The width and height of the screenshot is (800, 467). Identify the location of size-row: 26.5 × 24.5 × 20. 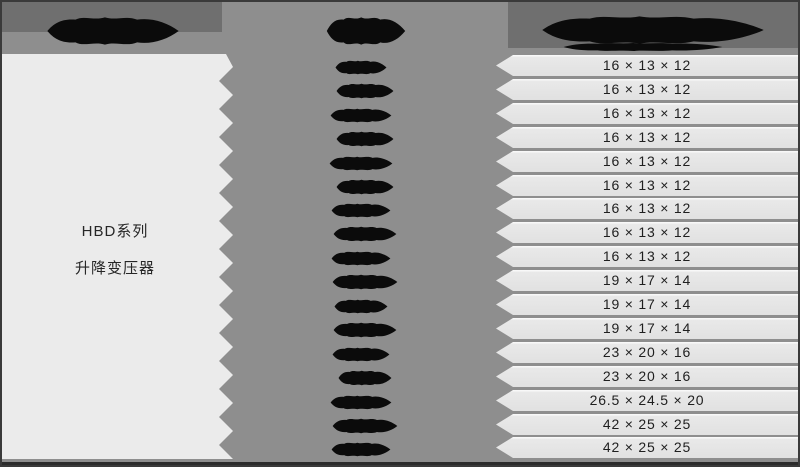
(647, 400).